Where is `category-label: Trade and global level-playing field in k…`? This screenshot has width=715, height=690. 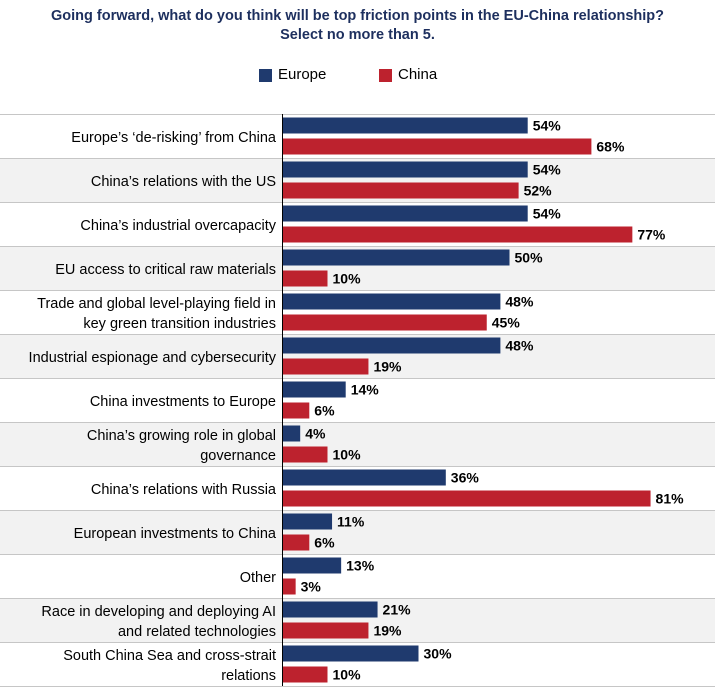
category-label: Trade and global level-playing field in k… is located at coordinates (156, 314).